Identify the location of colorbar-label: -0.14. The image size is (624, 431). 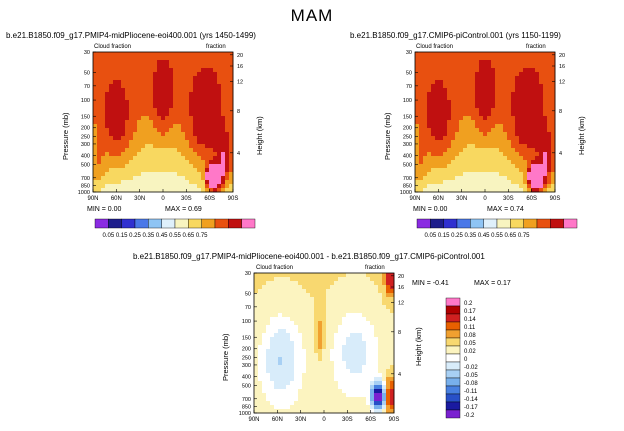
(471, 400).